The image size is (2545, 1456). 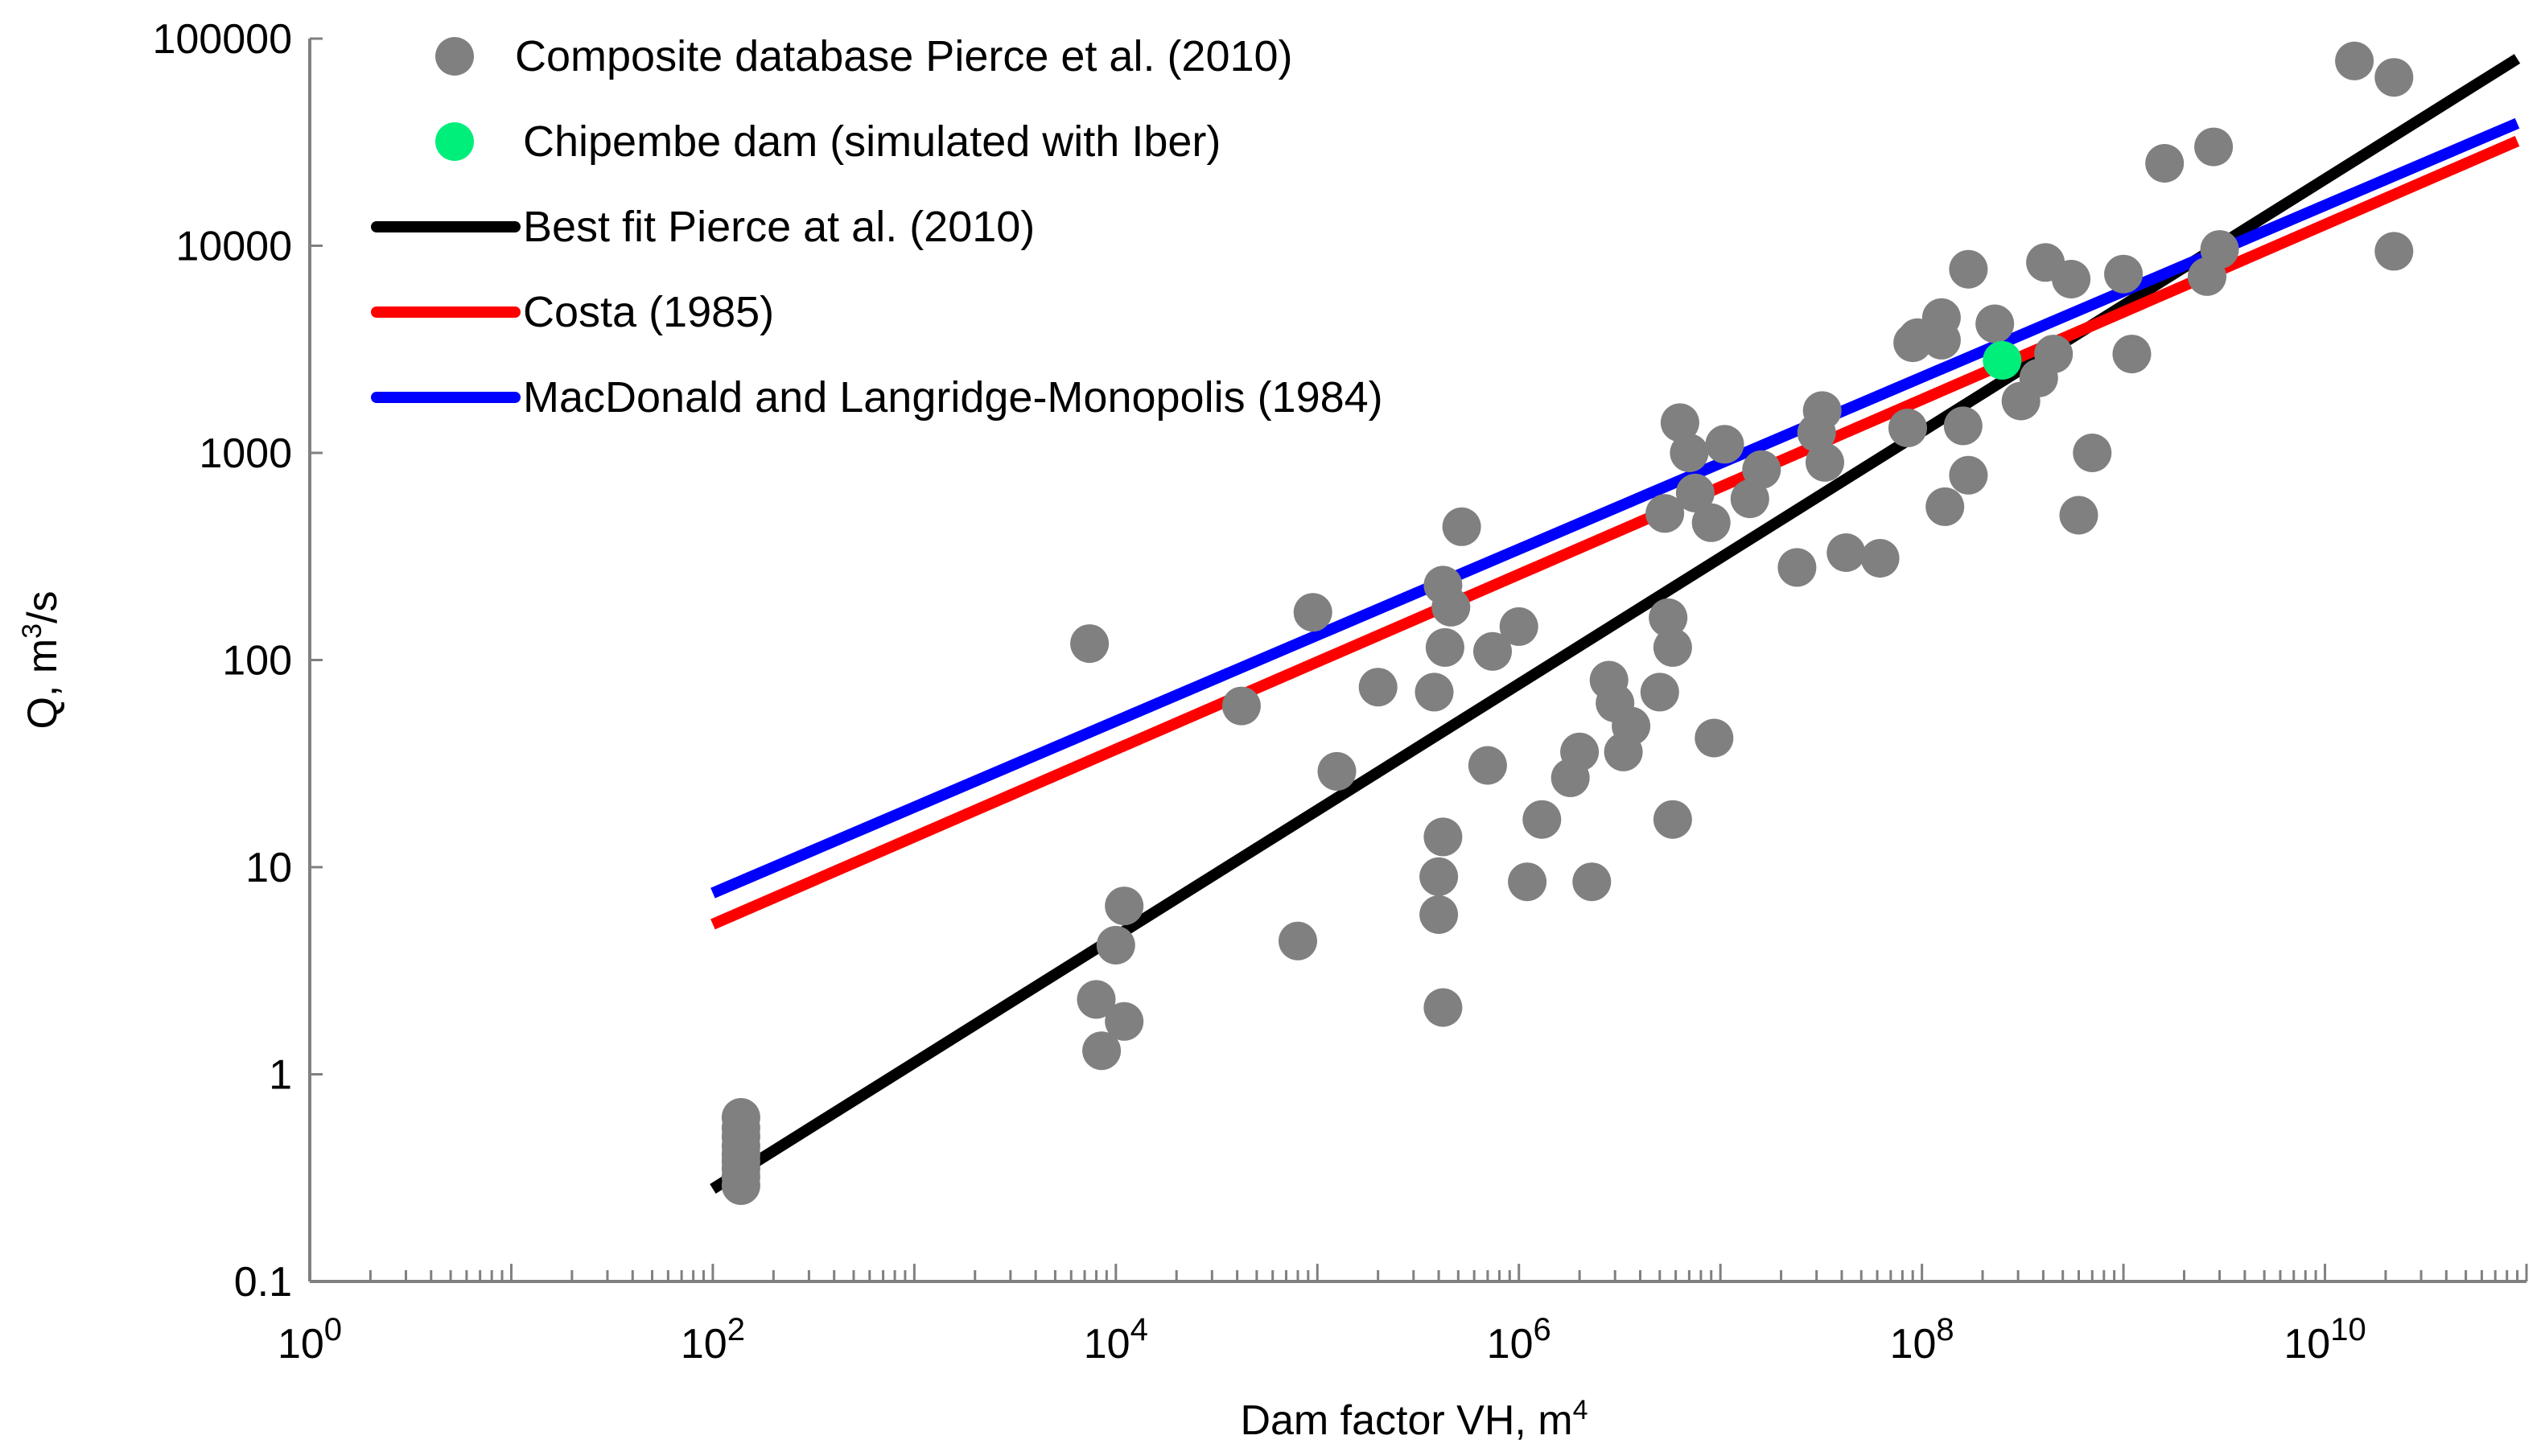 What do you see at coordinates (736, 1329) in the screenshot?
I see `x-tick-label-exponent: 2` at bounding box center [736, 1329].